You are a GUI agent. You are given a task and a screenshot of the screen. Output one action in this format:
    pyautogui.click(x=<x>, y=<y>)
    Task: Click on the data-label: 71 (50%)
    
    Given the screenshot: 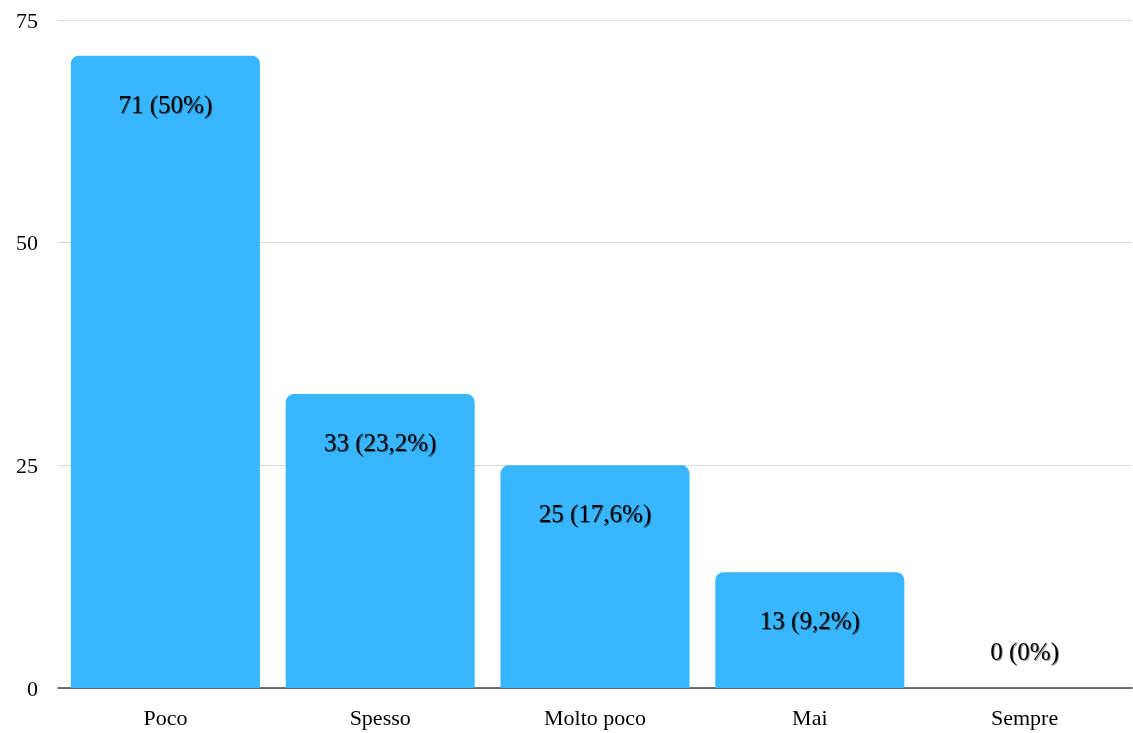 What is the action you would take?
    pyautogui.click(x=165, y=104)
    